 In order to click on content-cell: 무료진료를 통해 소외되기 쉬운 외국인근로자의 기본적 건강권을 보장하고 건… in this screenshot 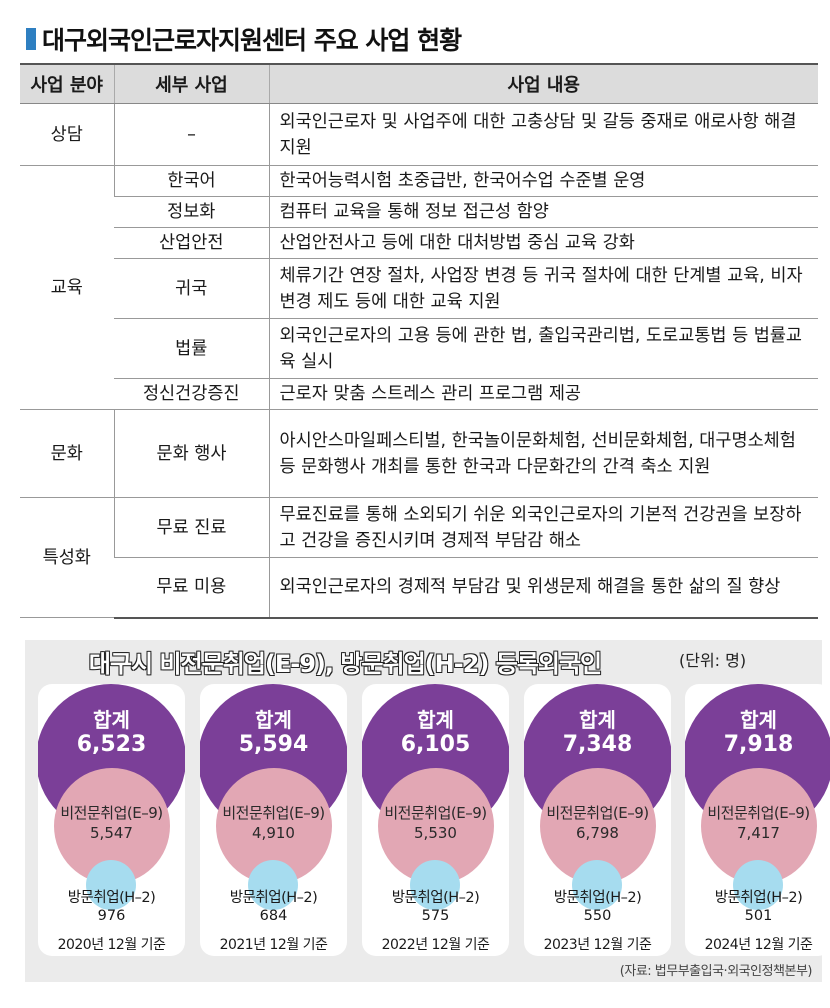, I will do `click(543, 527)`.